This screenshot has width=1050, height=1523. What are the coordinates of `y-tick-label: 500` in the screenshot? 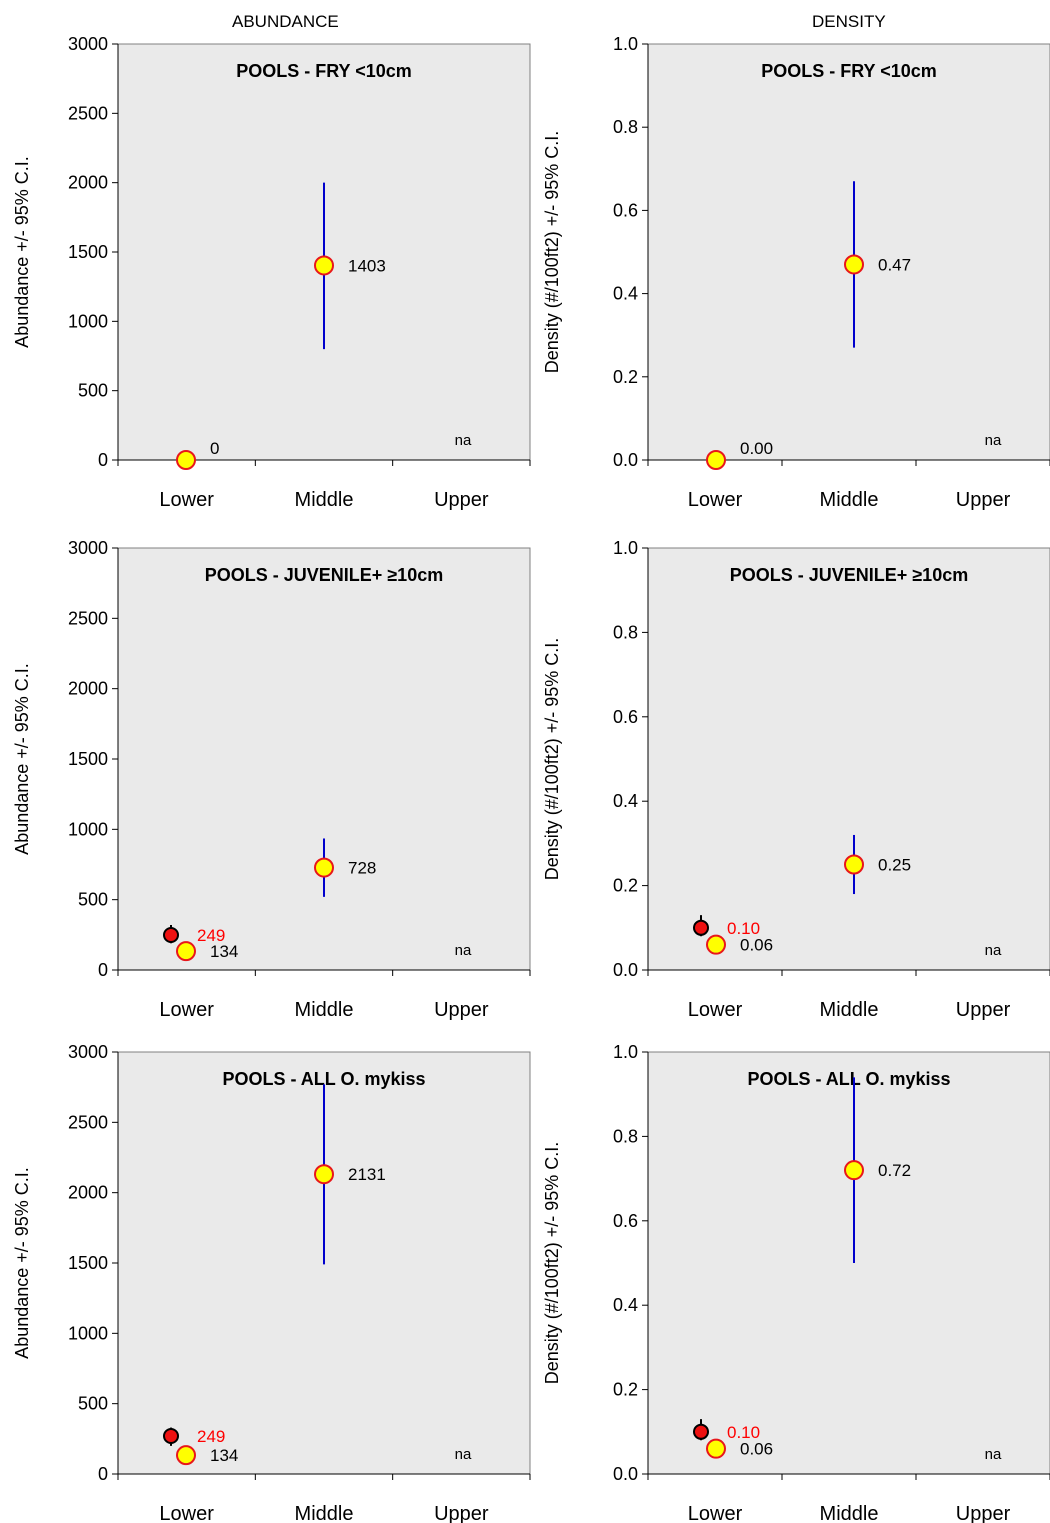 It's located at (93, 900).